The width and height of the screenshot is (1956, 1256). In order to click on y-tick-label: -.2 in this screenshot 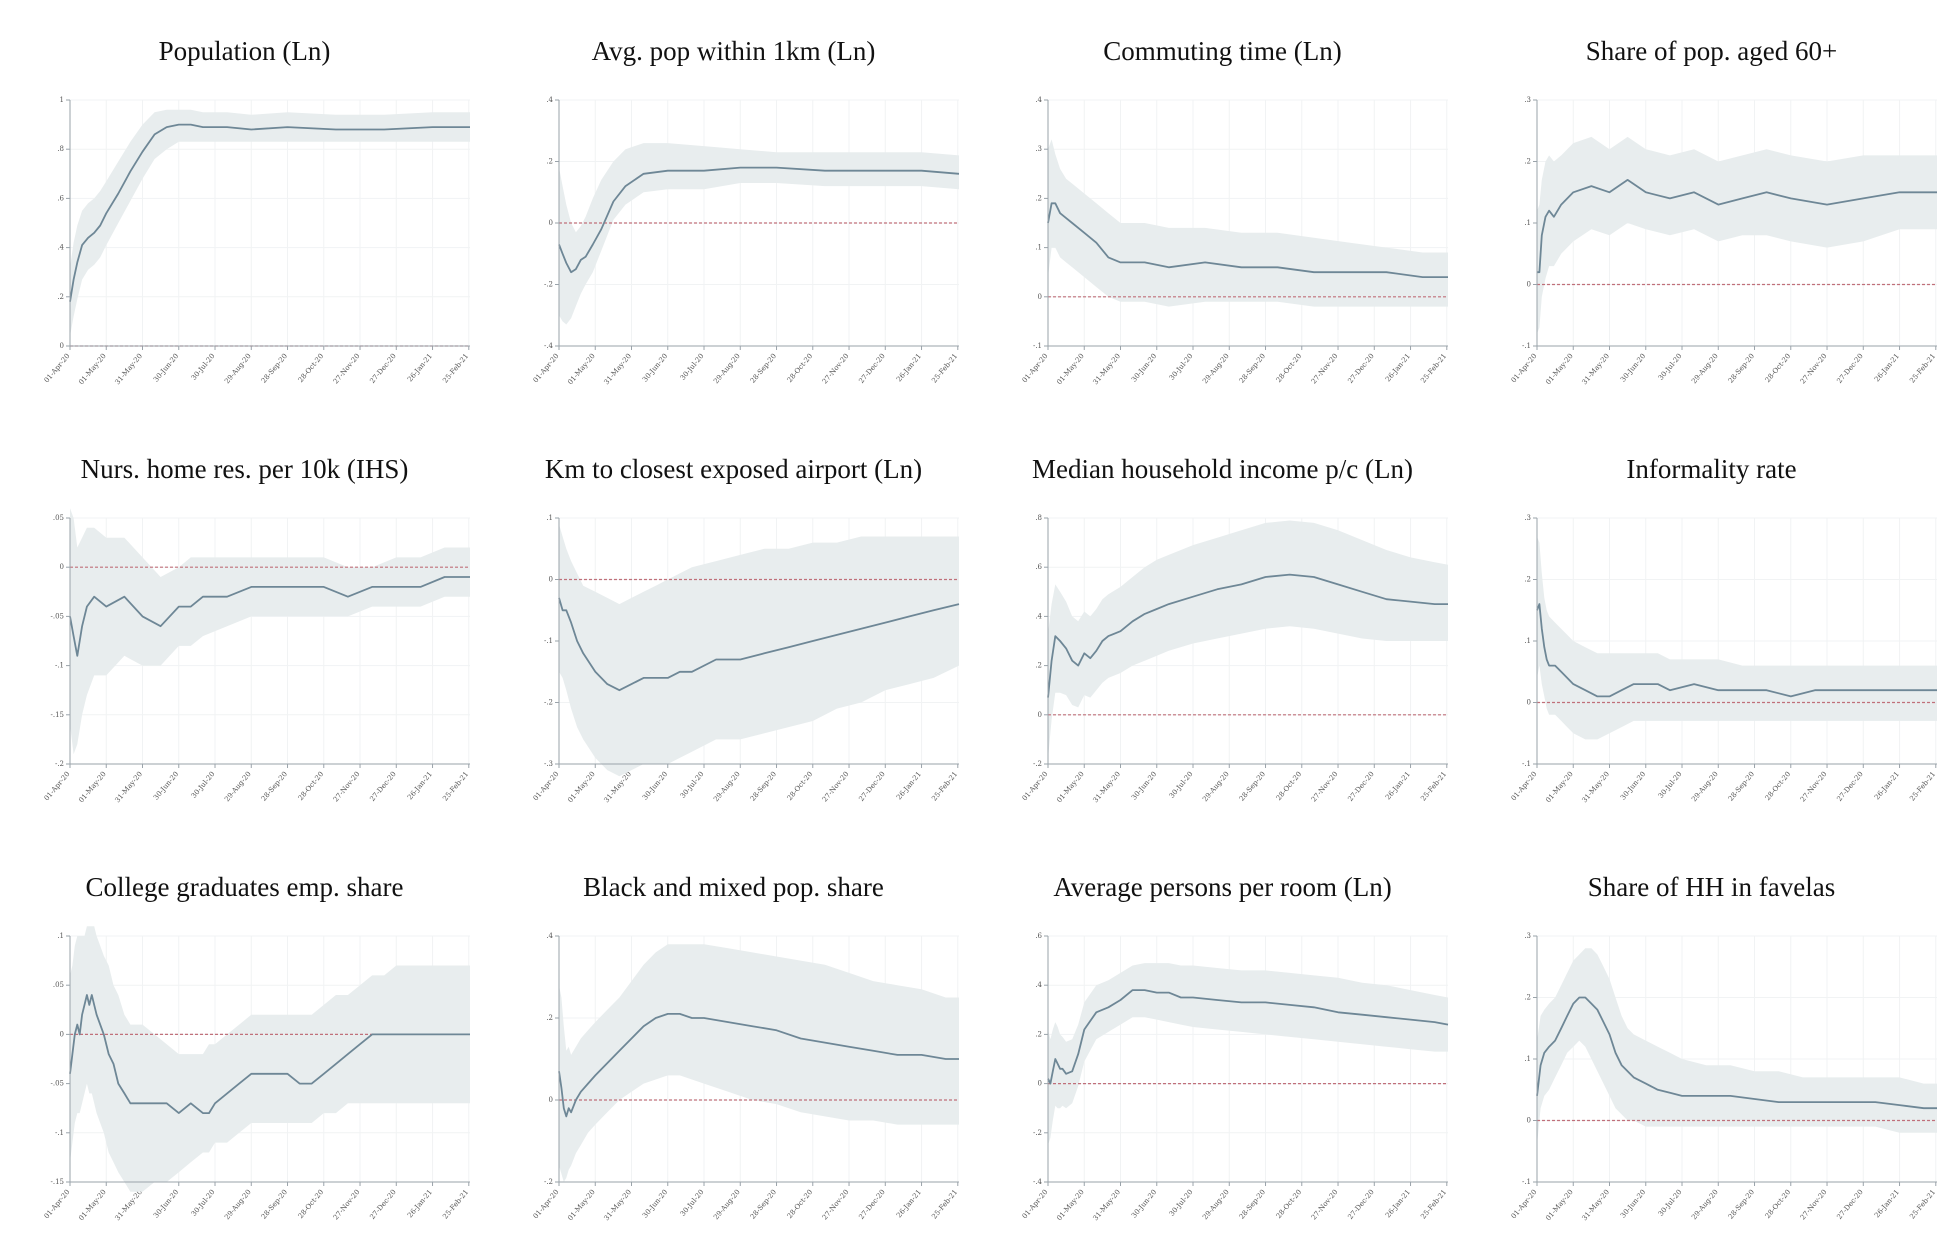, I will do `click(1037, 764)`.